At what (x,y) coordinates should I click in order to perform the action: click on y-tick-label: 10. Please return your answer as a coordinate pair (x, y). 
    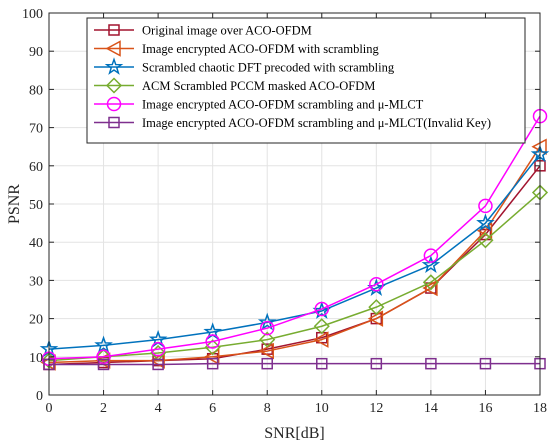
    Looking at the image, I should click on (36, 358).